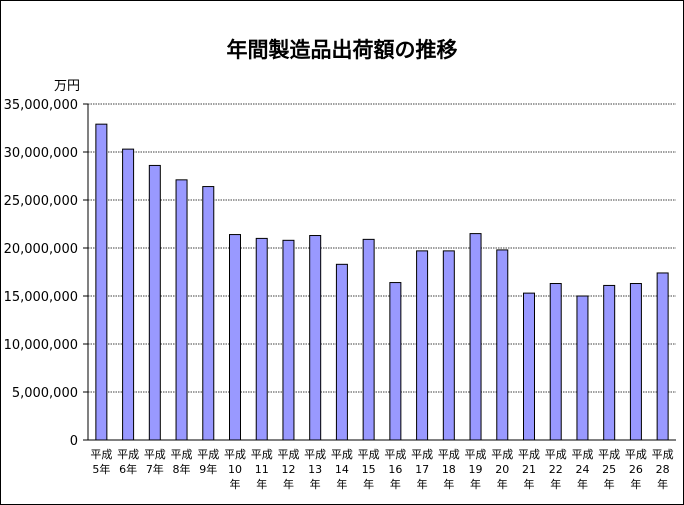 The height and width of the screenshot is (505, 684). What do you see at coordinates (342, 469) in the screenshot?
I see `x-tick-label: 14` at bounding box center [342, 469].